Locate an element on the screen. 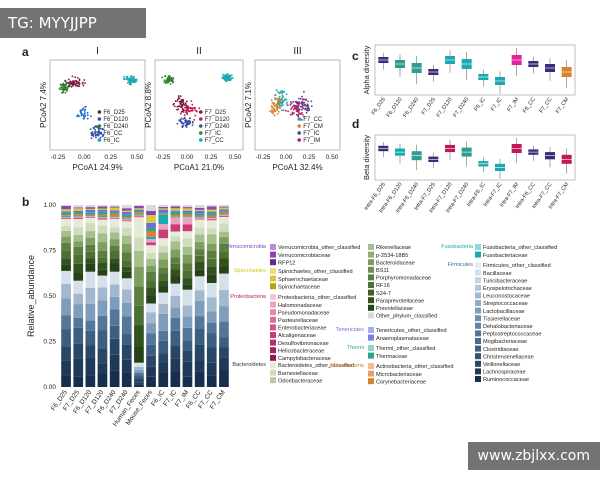 The width and height of the screenshot is (600, 480). legend-taxon-label: Erysipelotrichaceae is located at coordinates (507, 289).